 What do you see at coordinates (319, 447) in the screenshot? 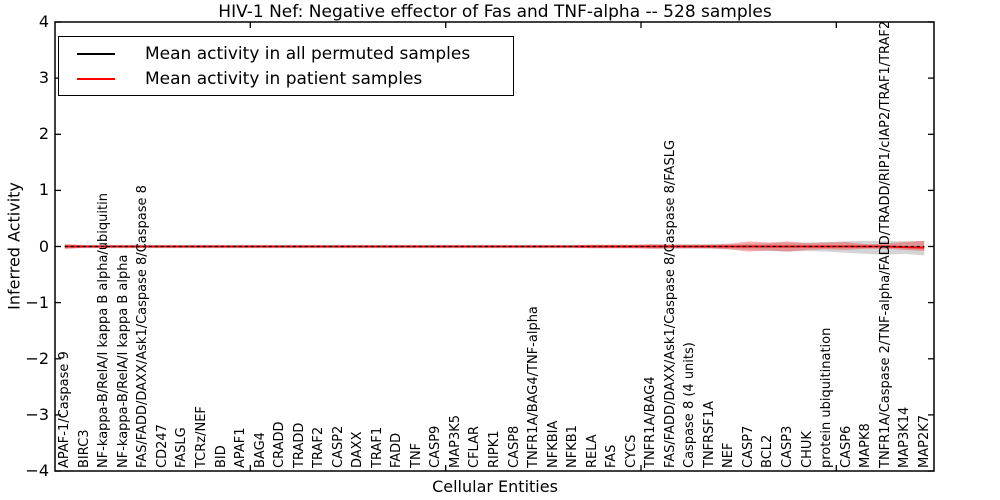
I see `x-category-label: TRAF2` at bounding box center [319, 447].